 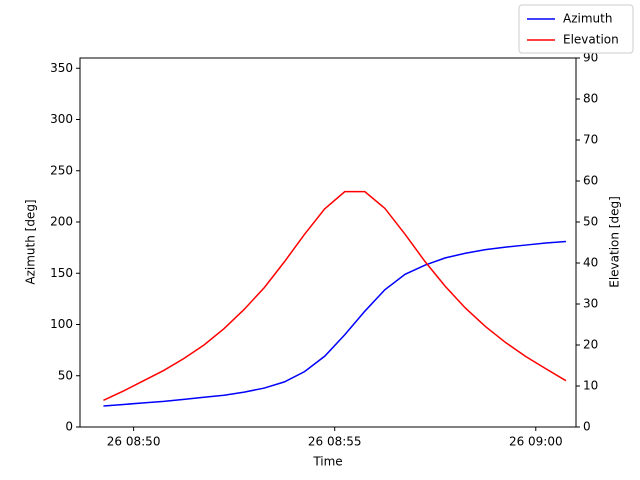 I want to click on x-axis-label: Time, so click(x=327, y=462).